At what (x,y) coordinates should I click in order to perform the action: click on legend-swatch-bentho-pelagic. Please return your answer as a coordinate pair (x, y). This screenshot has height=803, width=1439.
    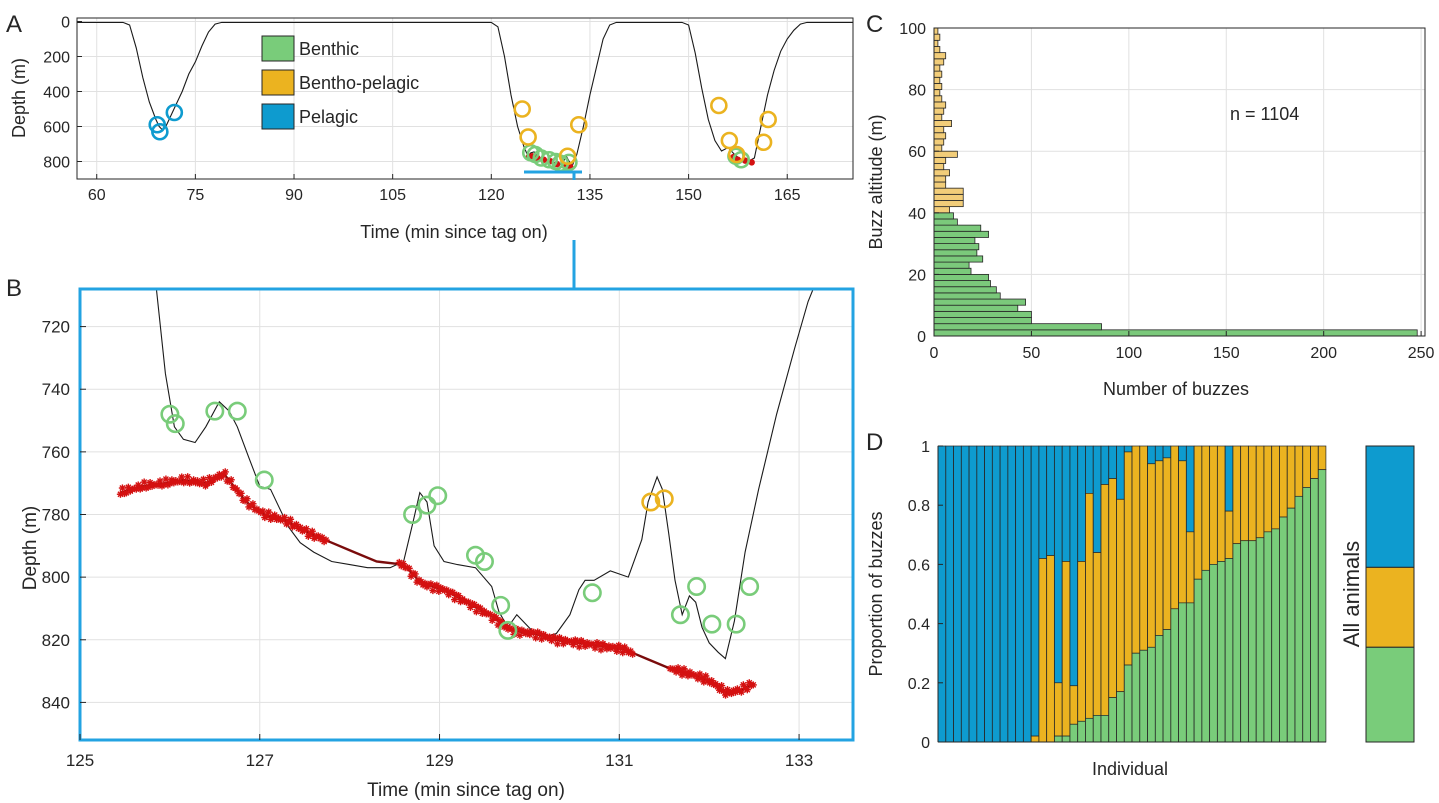
    Looking at the image, I should click on (278, 82).